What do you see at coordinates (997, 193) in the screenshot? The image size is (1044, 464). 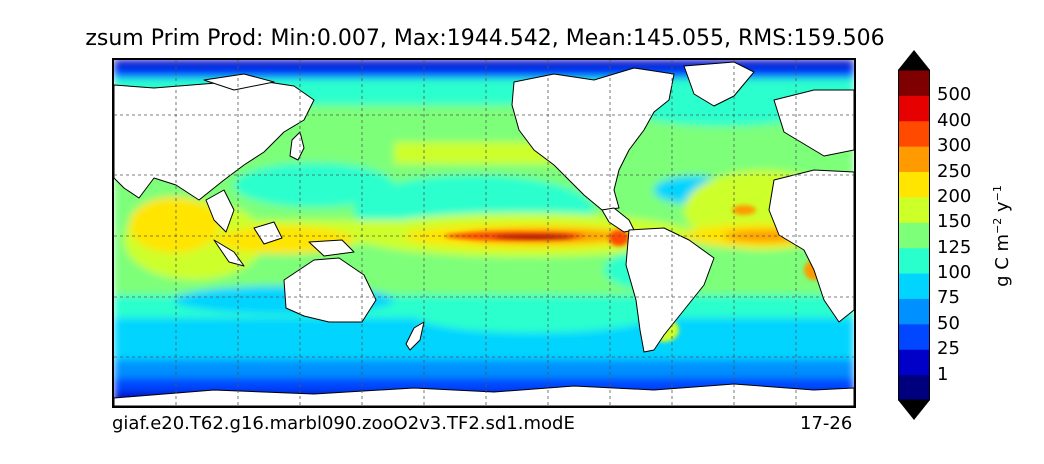 I see `units-exp2: −1` at bounding box center [997, 193].